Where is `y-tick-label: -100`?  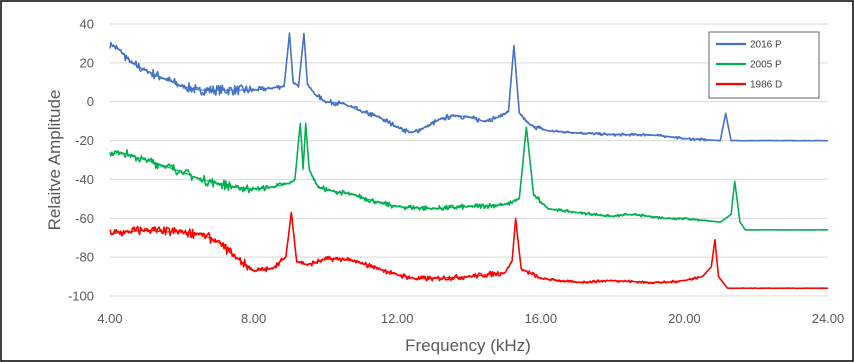 y-tick-label: -100 is located at coordinates (81, 296).